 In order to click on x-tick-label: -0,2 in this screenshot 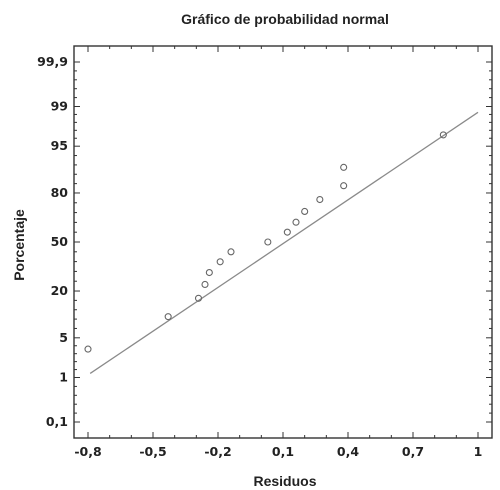, I will do `click(217, 451)`.